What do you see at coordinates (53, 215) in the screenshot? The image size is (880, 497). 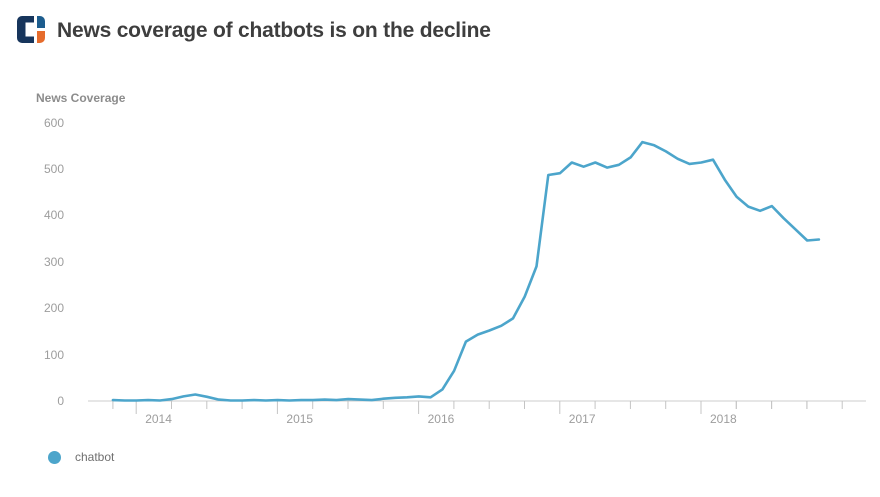 I see `y-axis-label: 400` at bounding box center [53, 215].